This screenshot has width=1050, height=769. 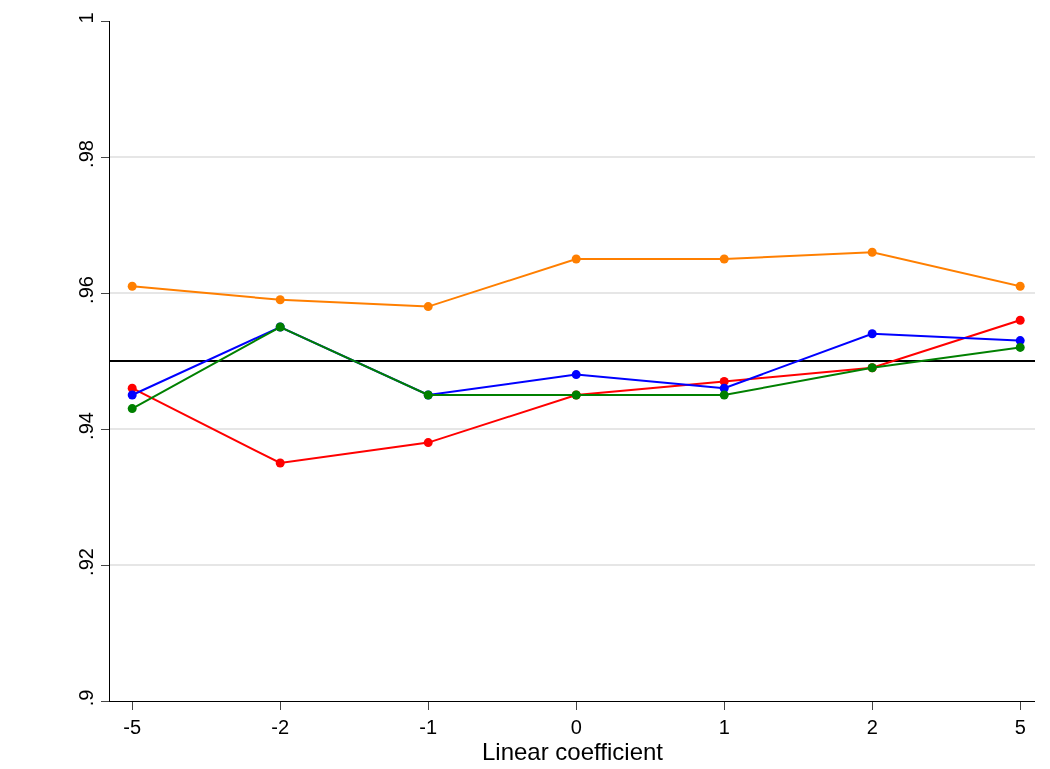 I want to click on y-tick-label: .92, so click(x=86, y=562).